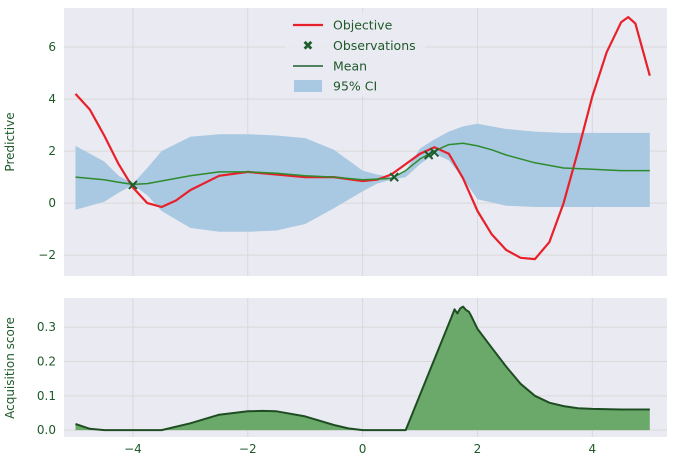 The image size is (675, 458). What do you see at coordinates (52, 203) in the screenshot?
I see `y-tick-label: 0` at bounding box center [52, 203].